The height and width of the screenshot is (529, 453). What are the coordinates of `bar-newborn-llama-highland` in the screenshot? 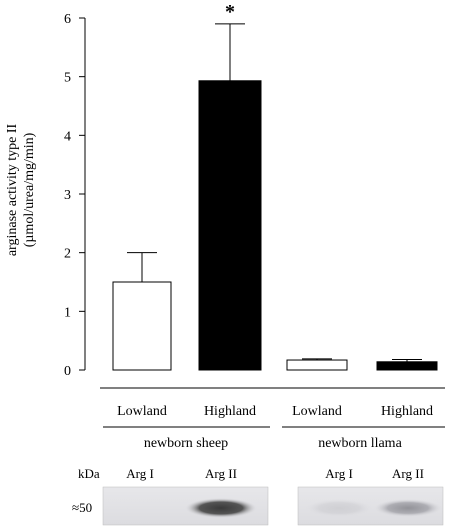 It's located at (407, 366).